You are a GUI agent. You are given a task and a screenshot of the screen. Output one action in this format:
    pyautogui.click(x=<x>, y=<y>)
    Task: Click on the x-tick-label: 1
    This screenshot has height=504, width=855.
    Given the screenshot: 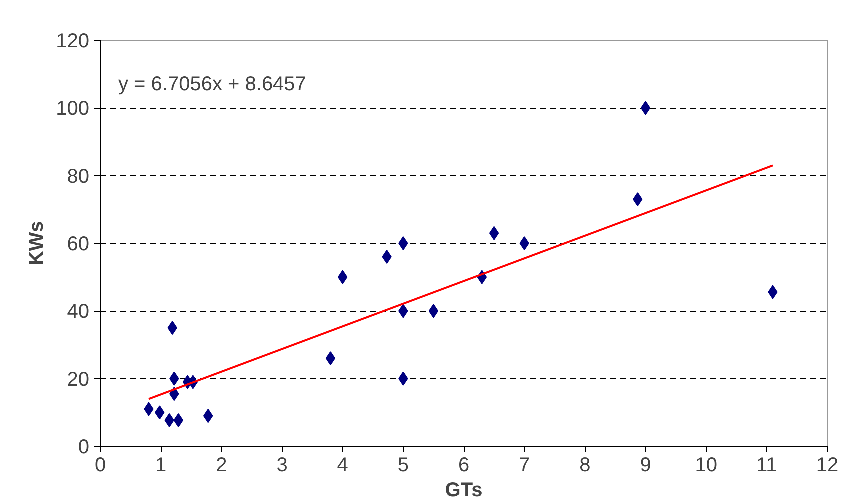 What is the action you would take?
    pyautogui.click(x=161, y=465)
    